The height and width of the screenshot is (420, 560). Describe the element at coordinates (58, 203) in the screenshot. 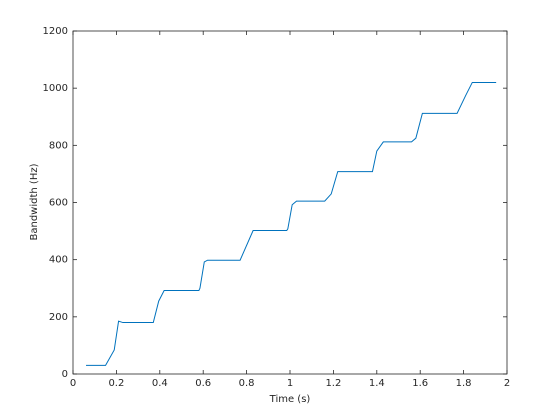

I see `y-tick-label: 600` at that location.